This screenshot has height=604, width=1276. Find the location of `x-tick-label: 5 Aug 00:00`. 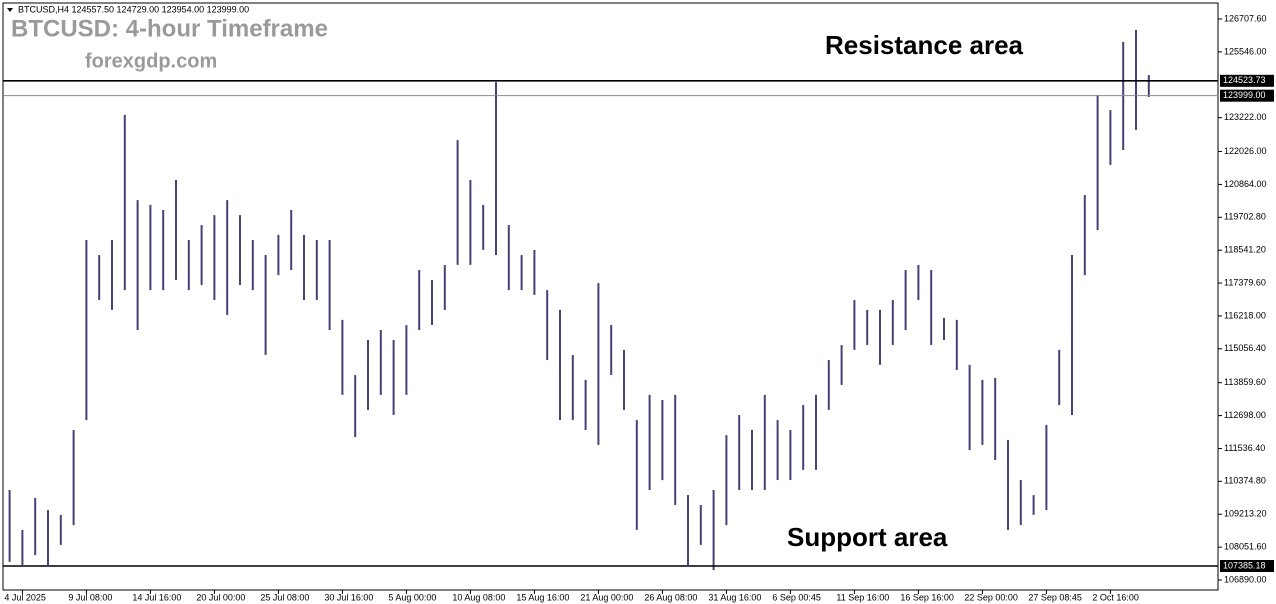

x-tick-label: 5 Aug 00:00 is located at coordinates (412, 597).